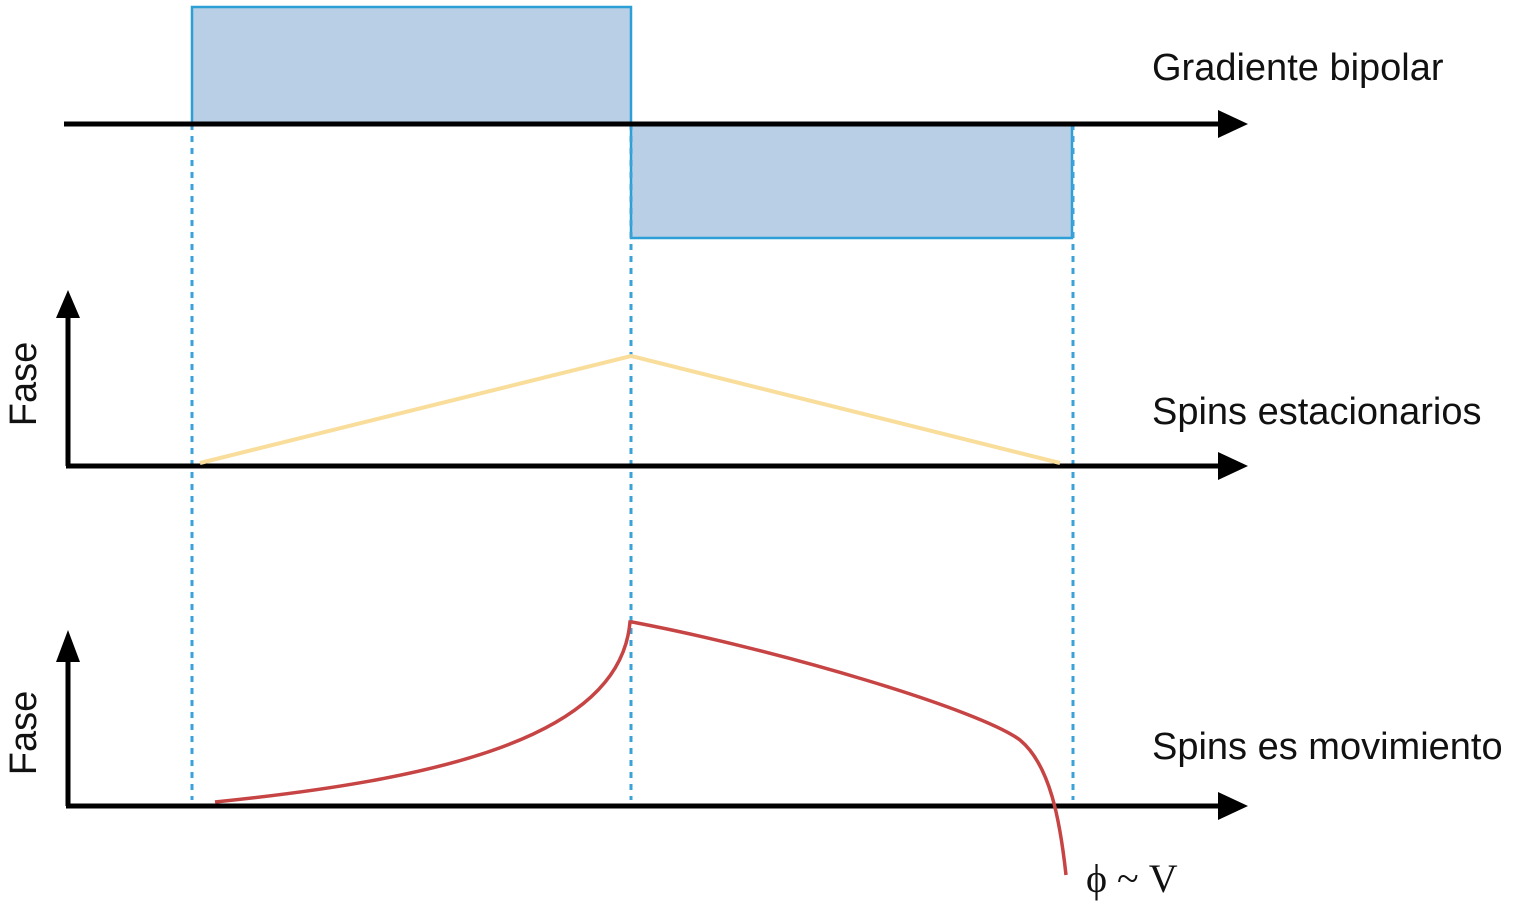 This screenshot has width=1536, height=904. Describe the element at coordinates (24, 384) in the screenshot. I see `stationary-y-label: Fase` at that location.